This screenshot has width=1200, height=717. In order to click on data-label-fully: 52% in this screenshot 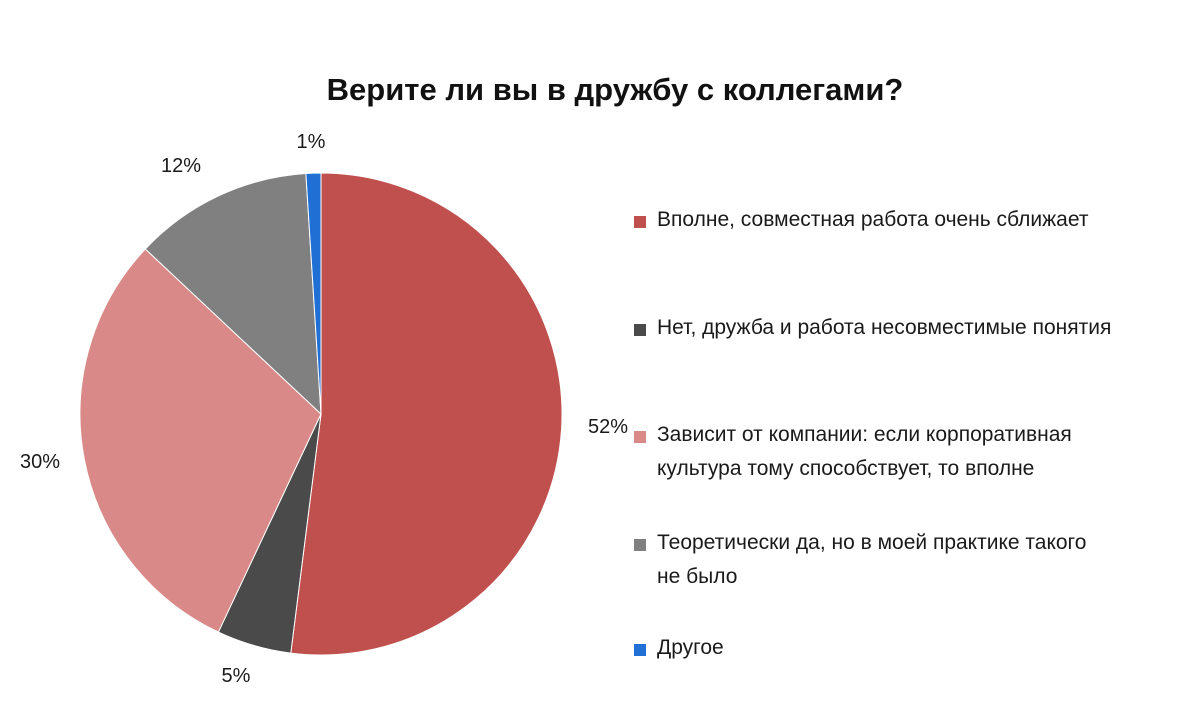, I will do `click(608, 427)`.